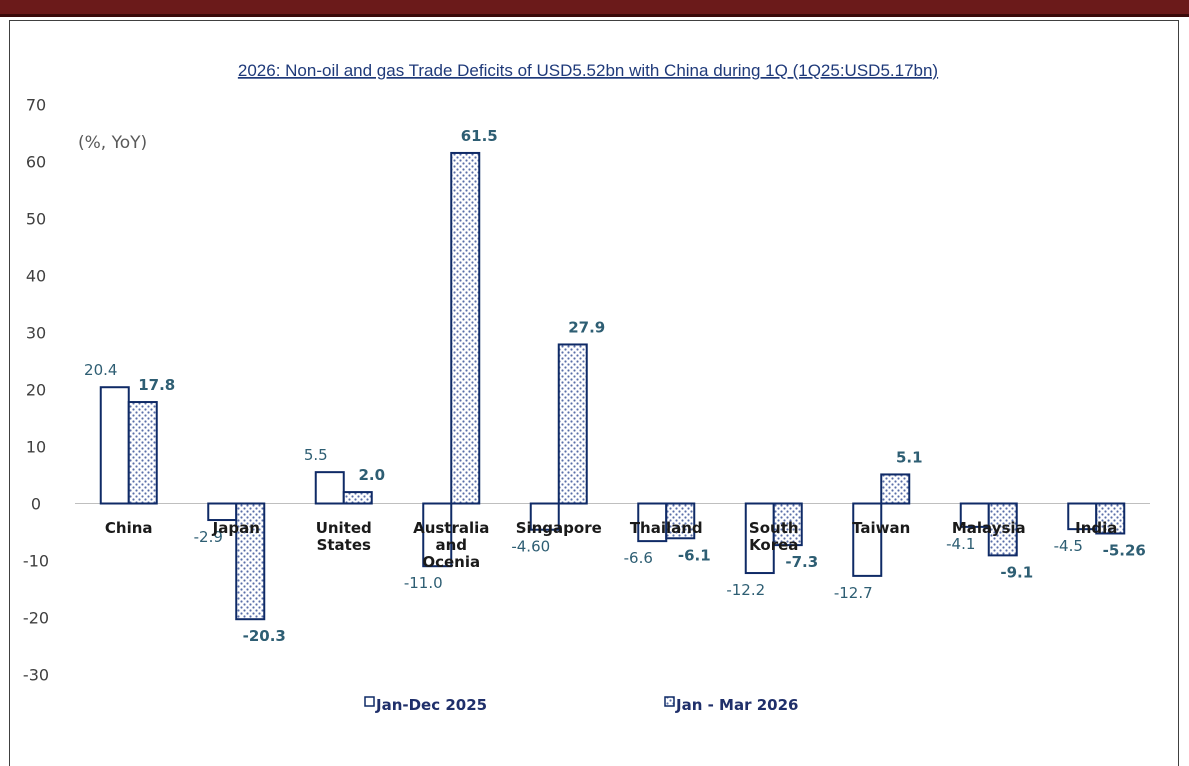 The image size is (1189, 766). What do you see at coordinates (581, 705) in the screenshot?
I see `legend: Jan-Dec 2025 Jan - Mar 2026` at bounding box center [581, 705].